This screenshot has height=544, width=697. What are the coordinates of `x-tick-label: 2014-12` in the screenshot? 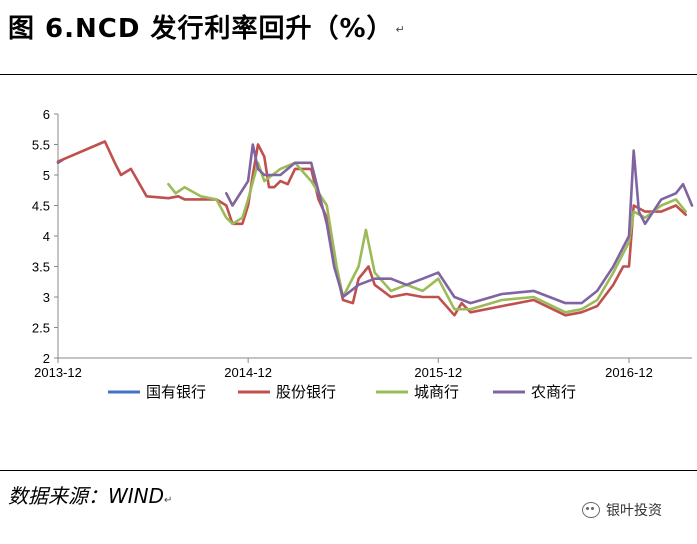 It's located at (248, 372).